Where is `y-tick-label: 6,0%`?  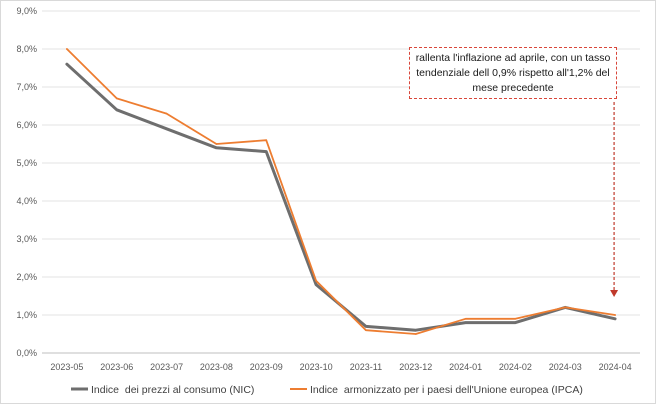
y-tick-label: 6,0% is located at coordinates (26, 125).